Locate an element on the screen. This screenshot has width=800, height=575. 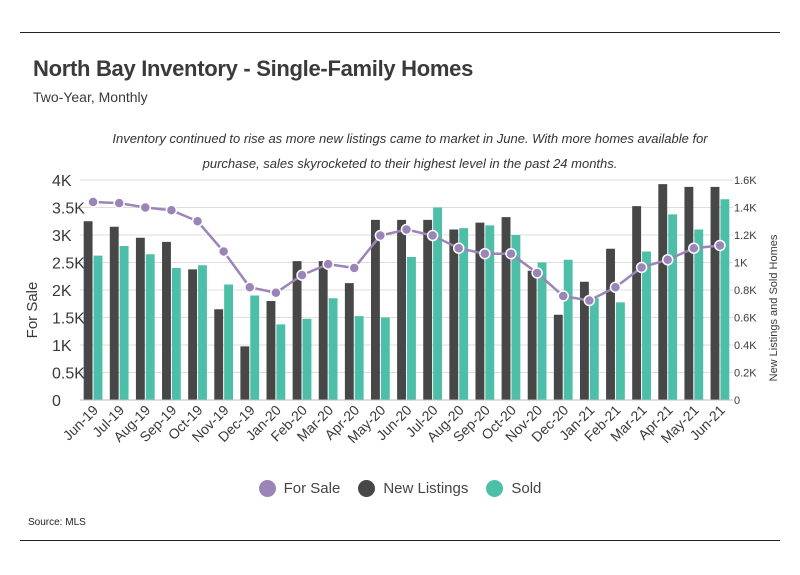
y-tick-label: 4K is located at coordinates (62, 181).